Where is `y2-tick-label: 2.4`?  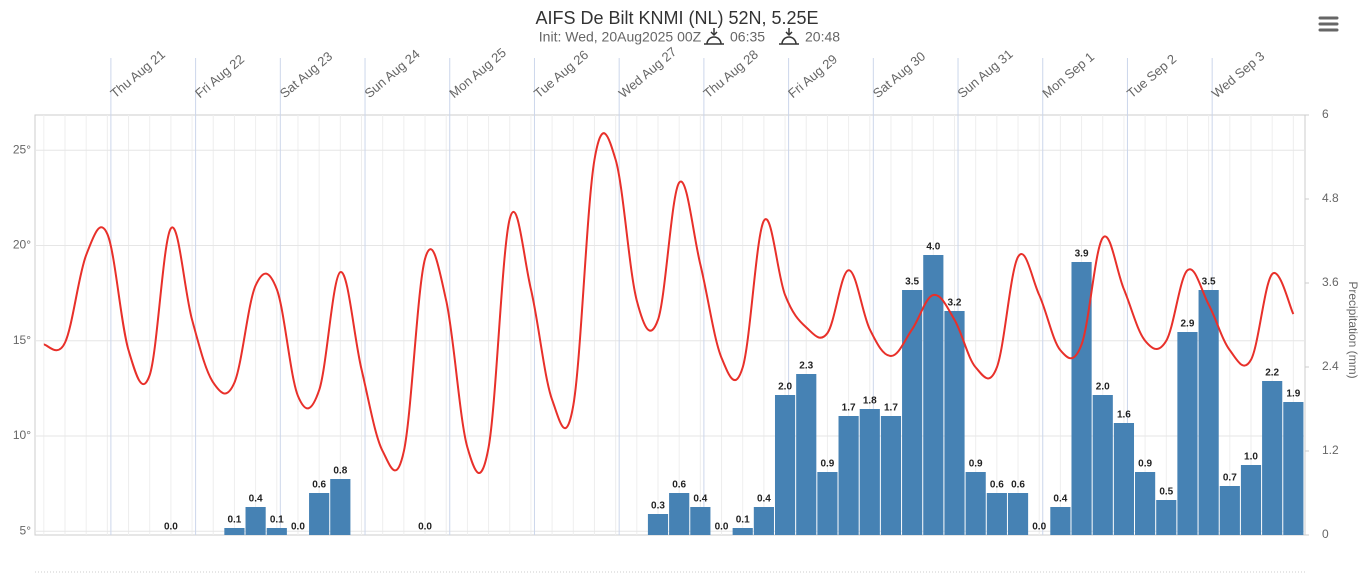 y2-tick-label: 2.4 is located at coordinates (1330, 366).